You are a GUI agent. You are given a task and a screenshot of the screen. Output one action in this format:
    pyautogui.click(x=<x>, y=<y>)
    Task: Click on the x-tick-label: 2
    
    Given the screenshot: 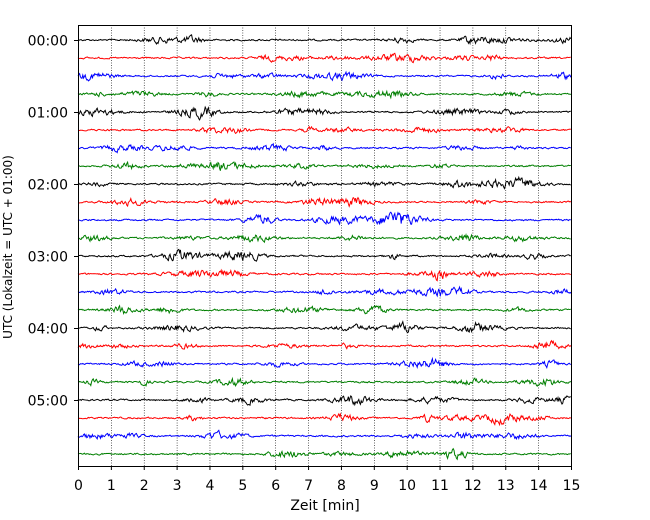 What is the action you would take?
    pyautogui.click(x=144, y=486)
    